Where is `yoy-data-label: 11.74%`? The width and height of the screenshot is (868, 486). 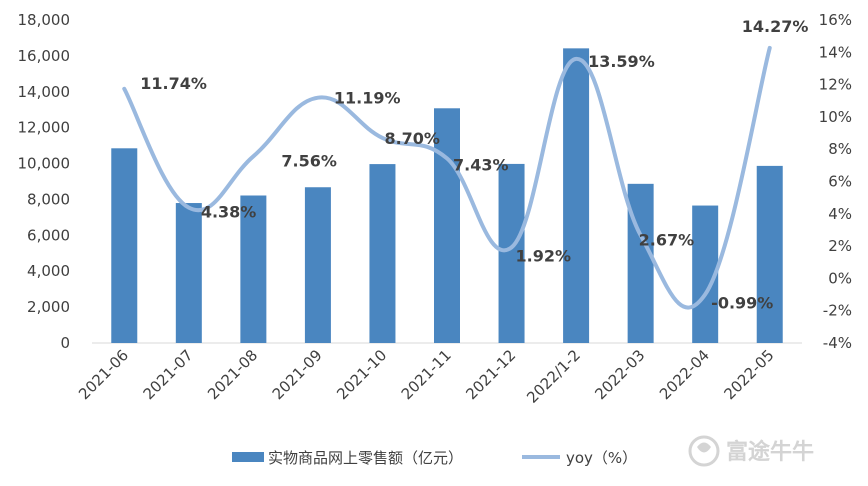
yoy-data-label: 11.74% is located at coordinates (173, 83).